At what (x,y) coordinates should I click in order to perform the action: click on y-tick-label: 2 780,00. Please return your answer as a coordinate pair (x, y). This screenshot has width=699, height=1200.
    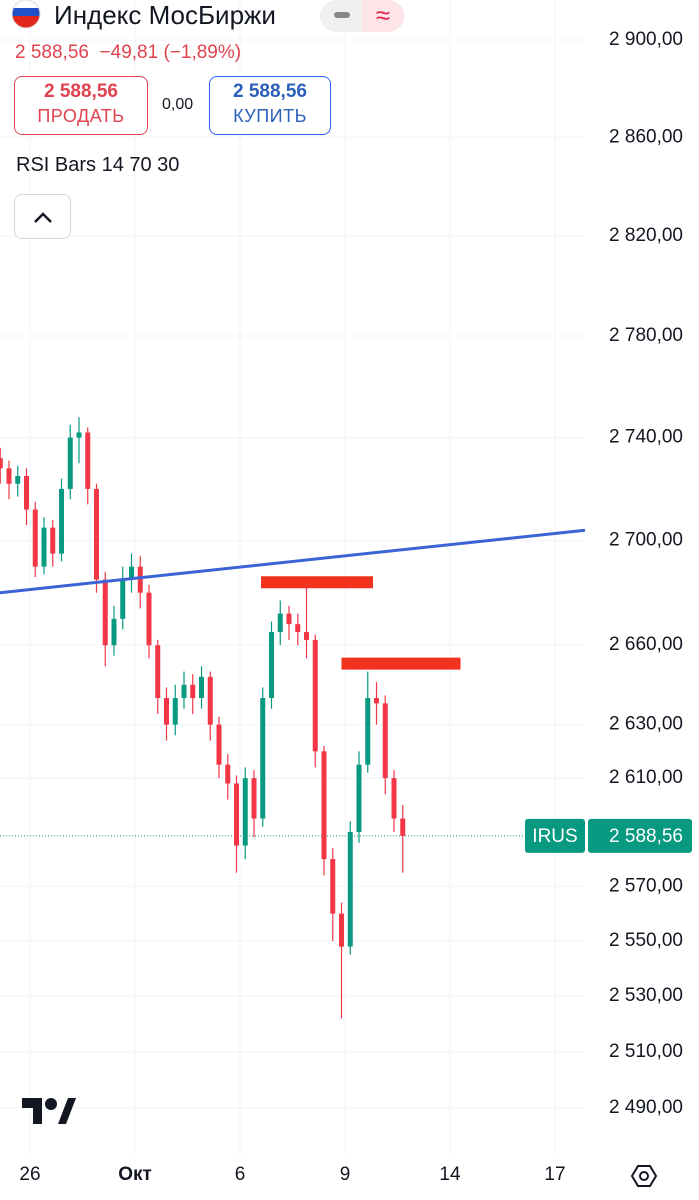
    Looking at the image, I should click on (646, 335).